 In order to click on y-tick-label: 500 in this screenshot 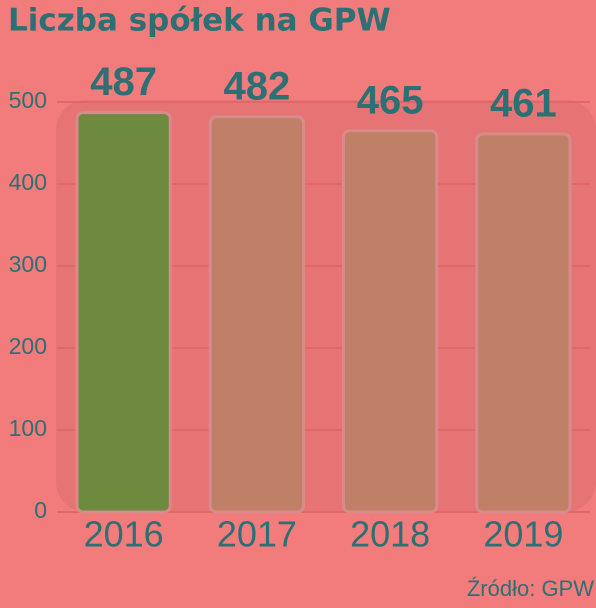, I will do `click(28, 100)`.